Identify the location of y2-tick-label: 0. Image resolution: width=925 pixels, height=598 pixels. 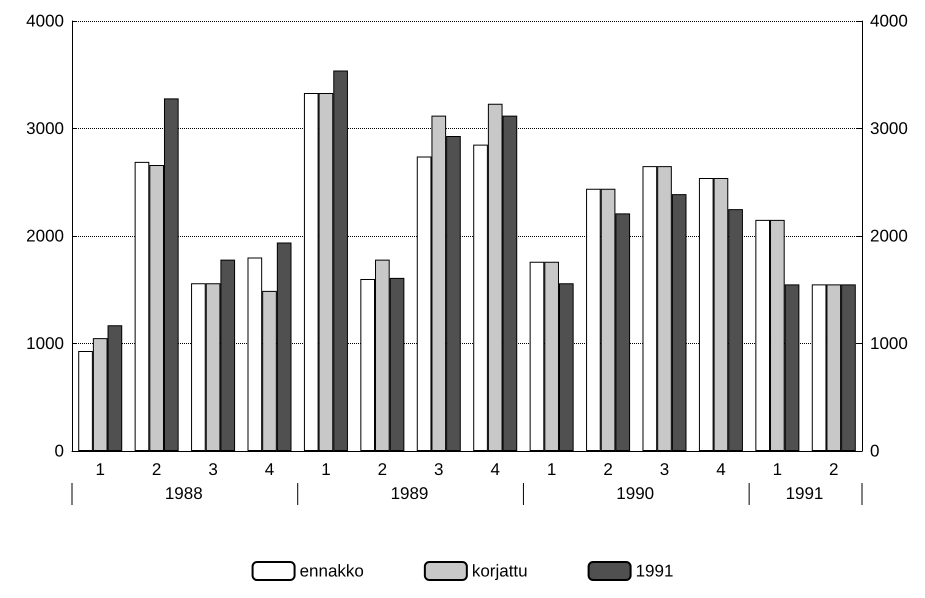
(875, 451).